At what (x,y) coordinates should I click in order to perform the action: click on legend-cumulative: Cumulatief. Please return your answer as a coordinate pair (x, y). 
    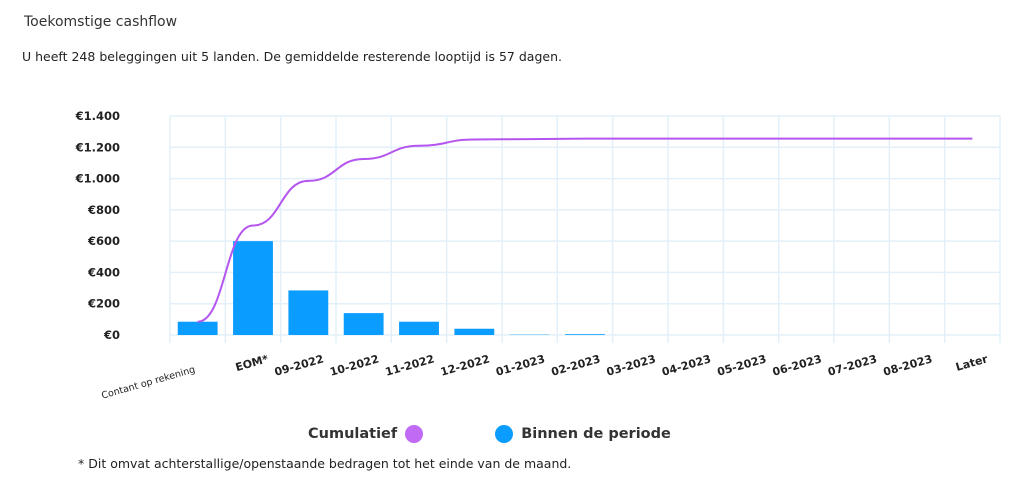
    Looking at the image, I should click on (366, 434).